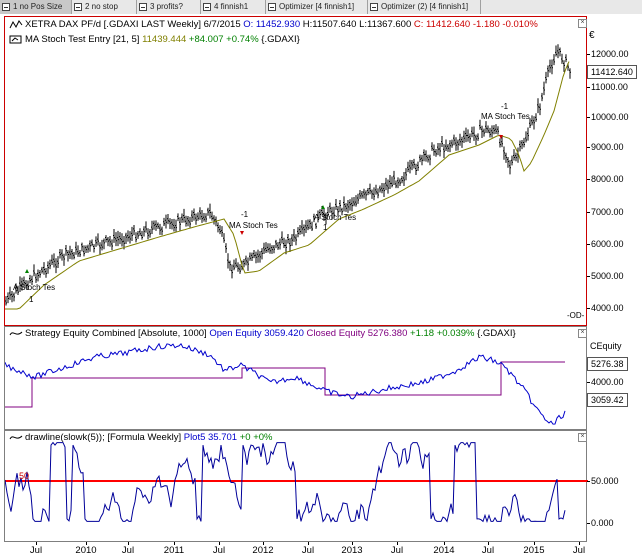 This screenshot has height=559, width=642. I want to click on oscillator-legend-name: drawline(slowk(5)); [Formula Weekly], so click(103, 437).